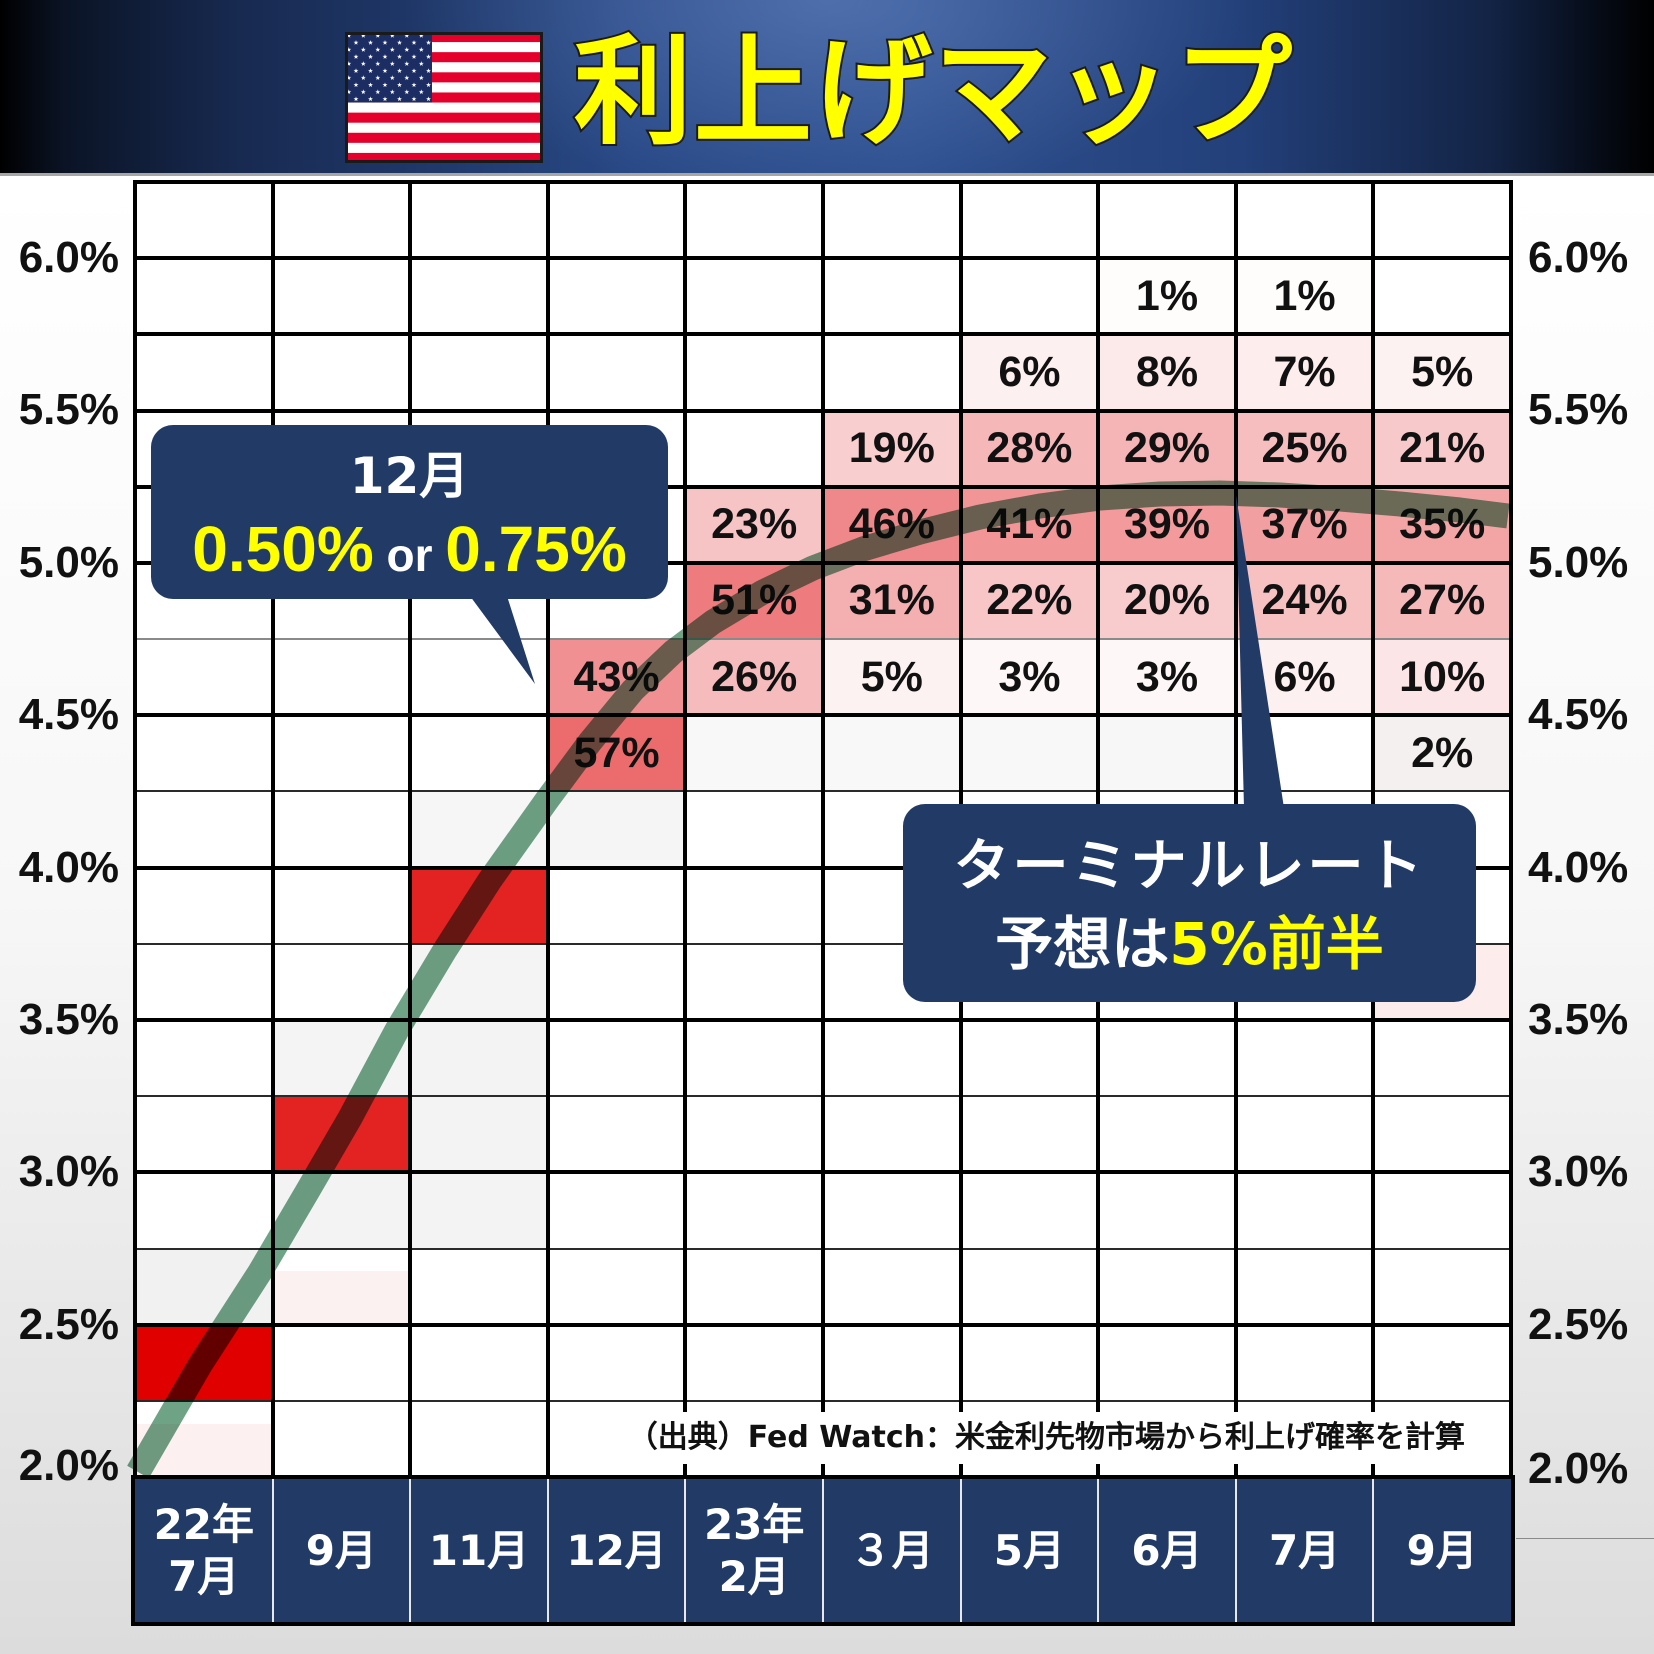 The height and width of the screenshot is (1654, 1654). What do you see at coordinates (1304, 1550) in the screenshot?
I see `x-axis-label: 7月` at bounding box center [1304, 1550].